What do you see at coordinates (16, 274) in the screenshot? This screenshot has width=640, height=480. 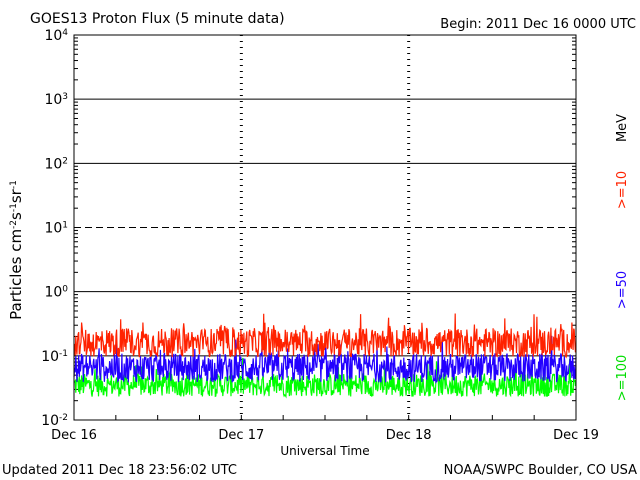 I see `y-axis-label-main: Particles cm` at bounding box center [16, 274].